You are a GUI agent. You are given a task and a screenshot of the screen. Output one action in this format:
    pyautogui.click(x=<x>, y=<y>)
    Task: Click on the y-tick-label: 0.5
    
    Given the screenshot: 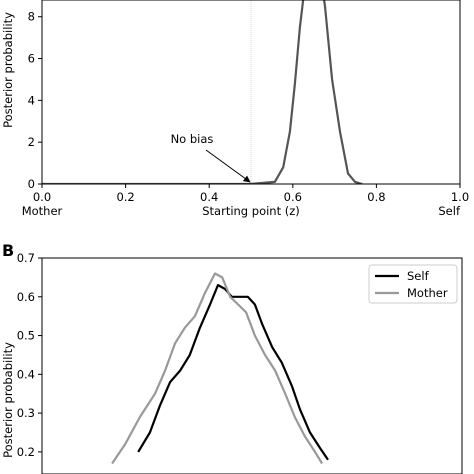 What is the action you would take?
    pyautogui.click(x=26, y=336)
    